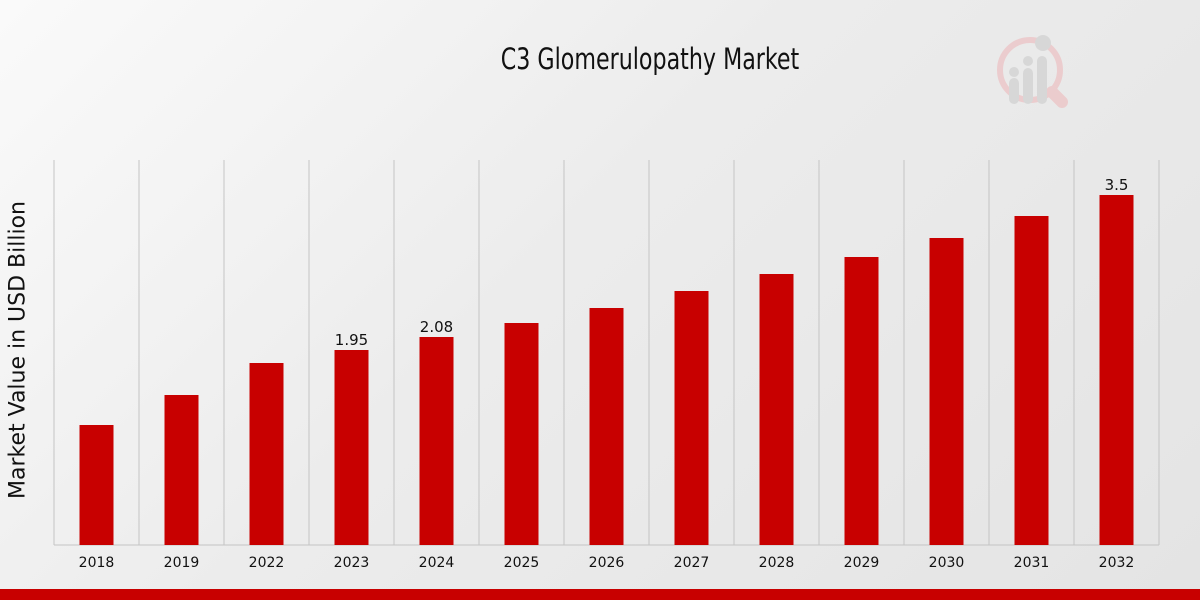 This screenshot has height=600, width=1200. I want to click on x-tick-label: 2023, so click(352, 563).